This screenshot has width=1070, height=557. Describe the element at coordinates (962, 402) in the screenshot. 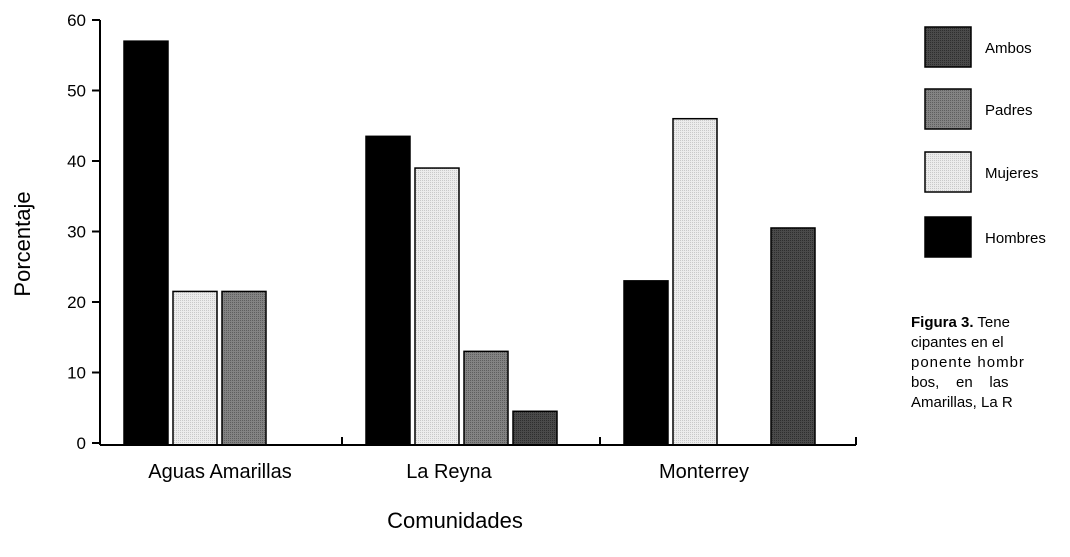

I see `caption-line: Amarillas, La R` at that location.